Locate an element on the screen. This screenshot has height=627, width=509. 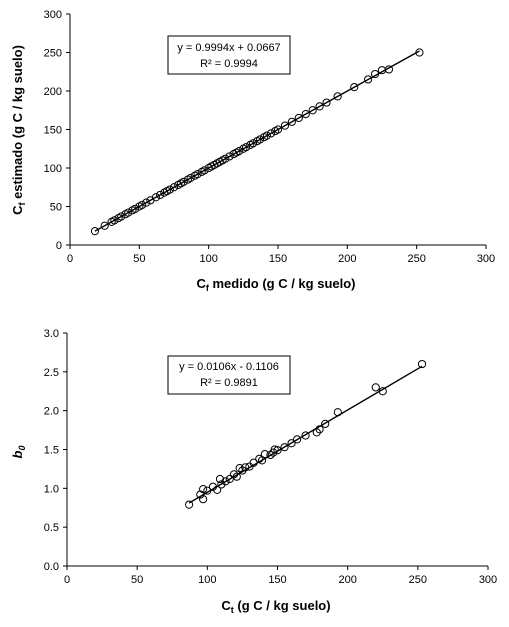
y-tick-label: 200 is located at coordinates (53, 92).